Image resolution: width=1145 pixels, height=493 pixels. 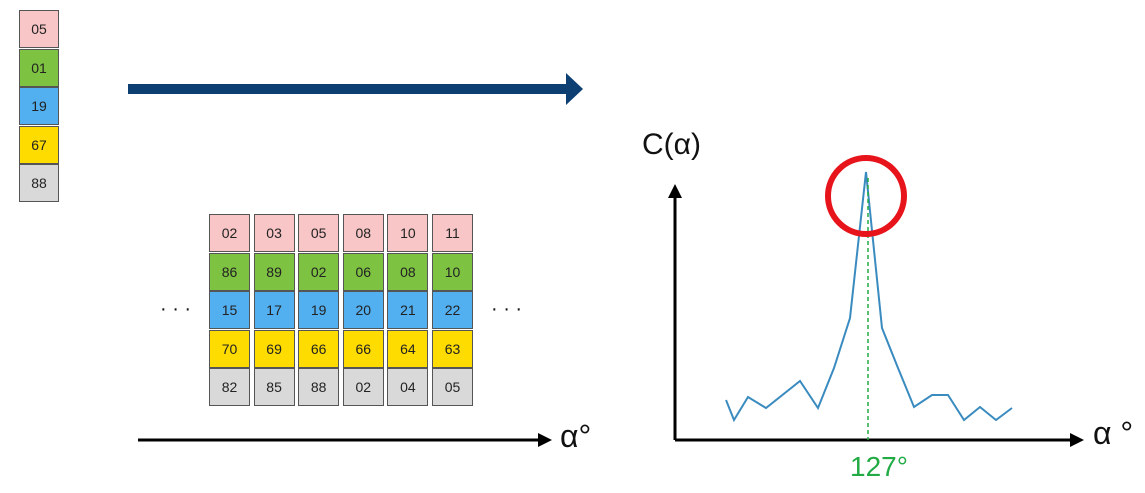 I want to click on grid-axis-arrowhead, so click(x=545, y=440).